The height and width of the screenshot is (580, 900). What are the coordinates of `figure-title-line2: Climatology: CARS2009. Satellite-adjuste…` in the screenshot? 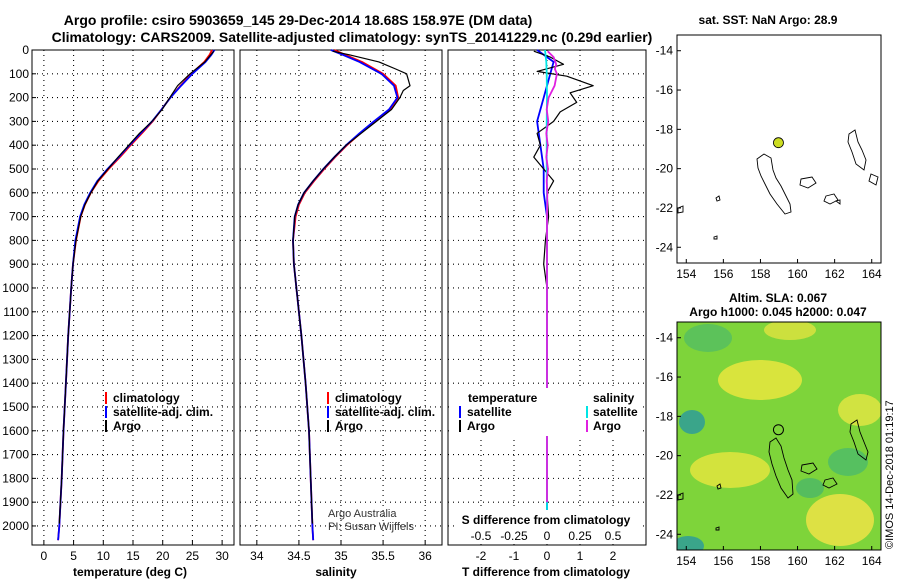 It's located at (352, 37).